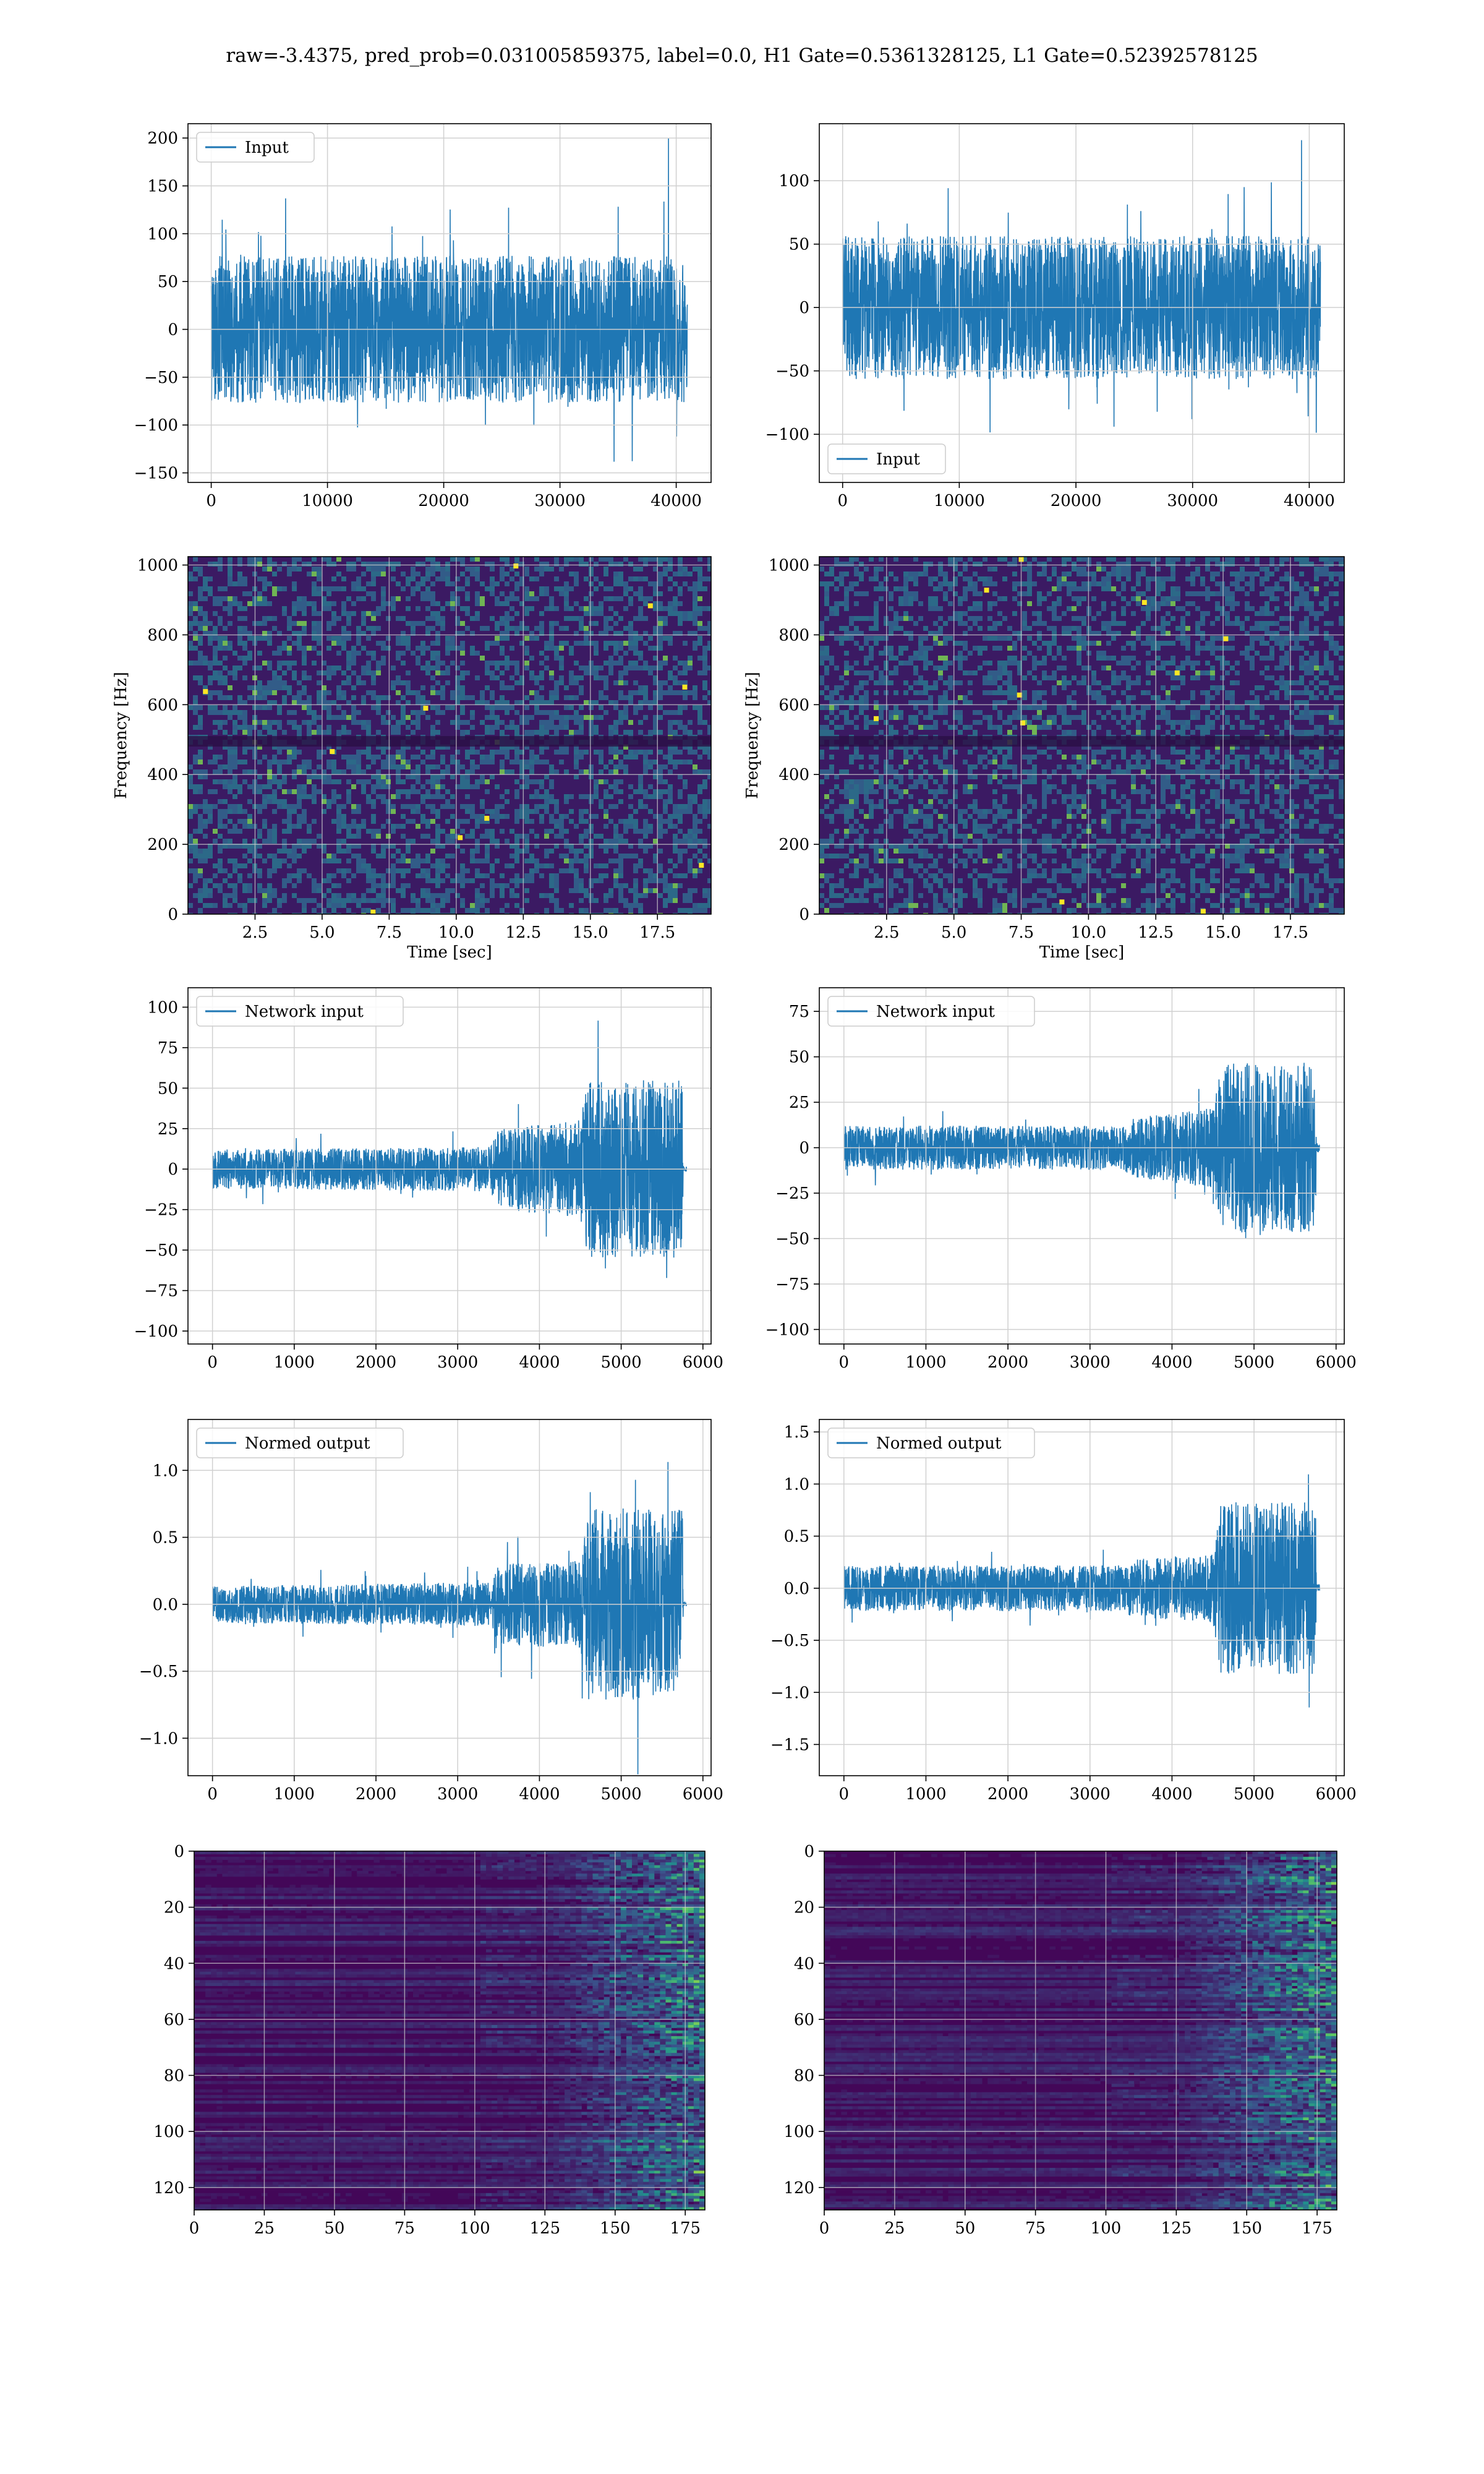 Image resolution: width=1484 pixels, height=2474 pixels. What do you see at coordinates (449, 300) in the screenshot?
I see `h1-input-series-line` at bounding box center [449, 300].